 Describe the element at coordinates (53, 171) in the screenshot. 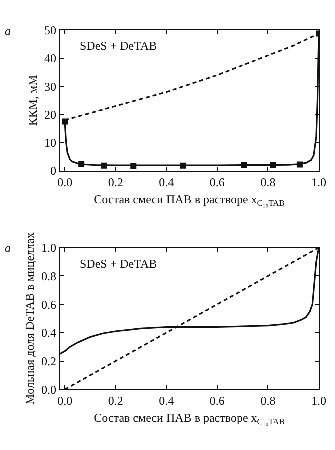

I see `y-tick-label: 0` at that location.